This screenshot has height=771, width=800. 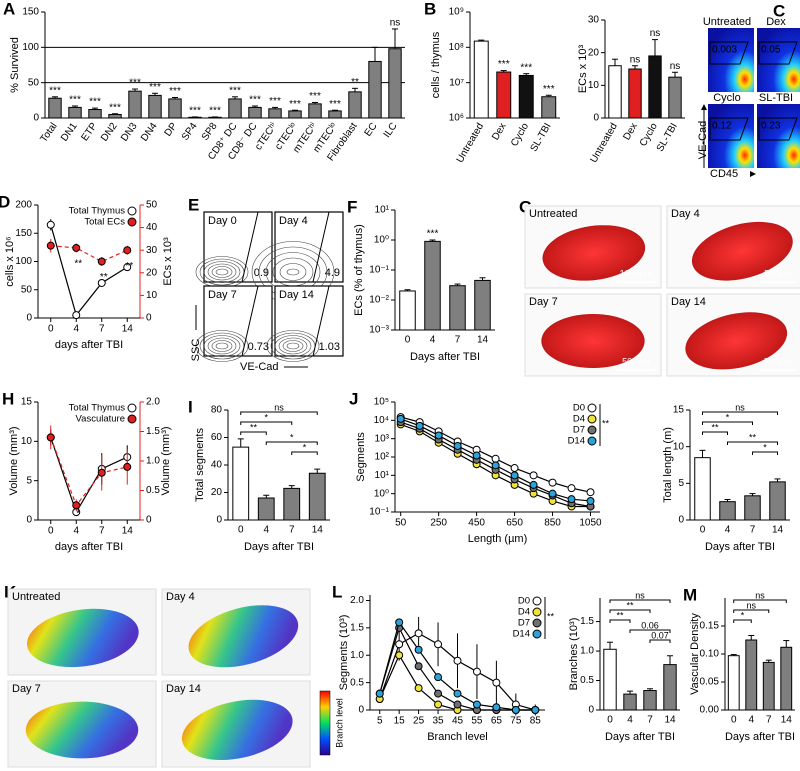 What do you see at coordinates (477, 721) in the screenshot?
I see `x-tick-label: 55` at bounding box center [477, 721].